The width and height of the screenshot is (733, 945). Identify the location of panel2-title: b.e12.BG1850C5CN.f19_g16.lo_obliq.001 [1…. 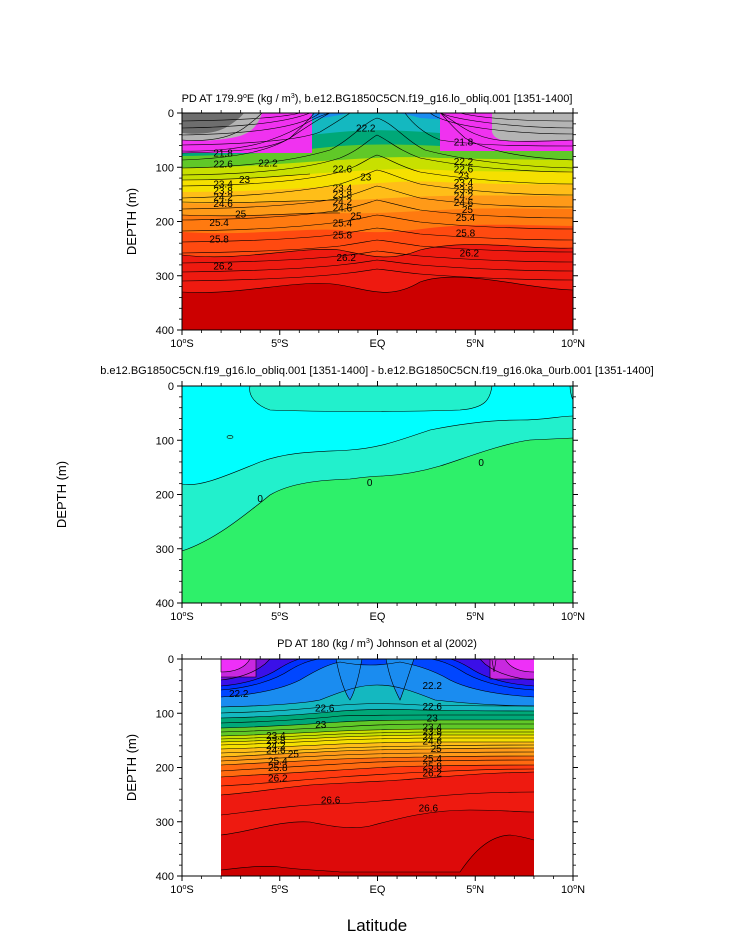
(376, 371).